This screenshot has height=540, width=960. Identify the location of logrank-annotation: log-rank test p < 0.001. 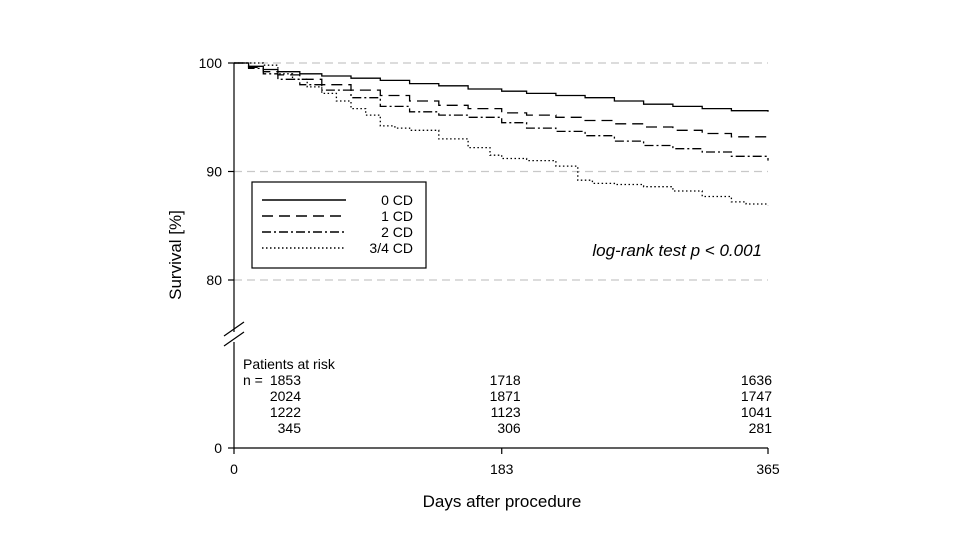
(677, 250).